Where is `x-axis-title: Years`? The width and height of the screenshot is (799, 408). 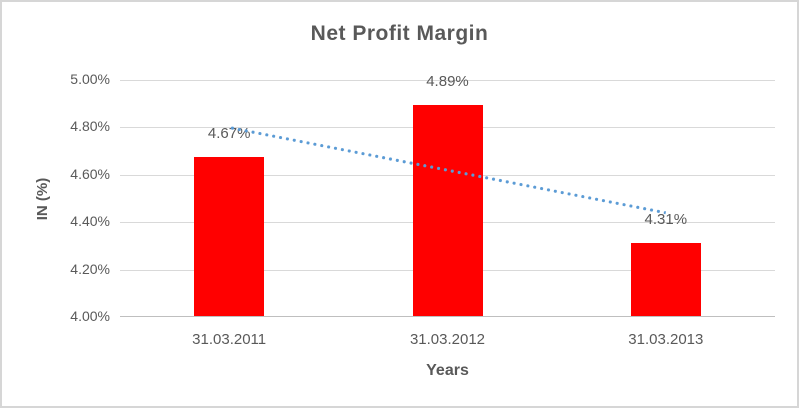 x-axis-title: Years is located at coordinates (447, 370).